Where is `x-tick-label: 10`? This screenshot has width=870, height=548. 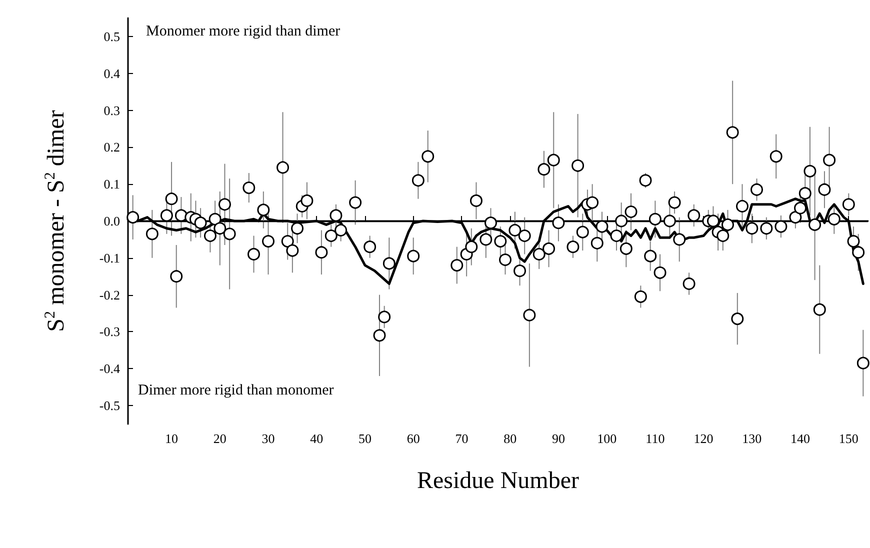
x-tick-label: 10 is located at coordinates (171, 438).